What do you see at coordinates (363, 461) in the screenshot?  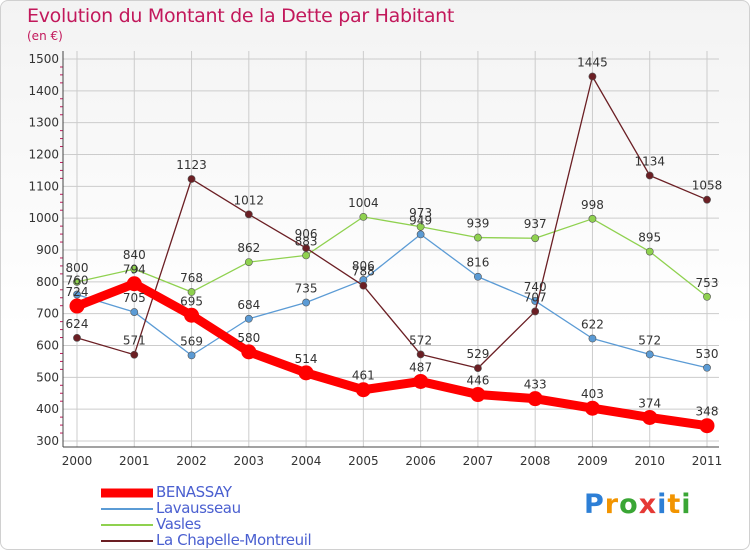 I see `x-tick-label: 2005` at bounding box center [363, 461].